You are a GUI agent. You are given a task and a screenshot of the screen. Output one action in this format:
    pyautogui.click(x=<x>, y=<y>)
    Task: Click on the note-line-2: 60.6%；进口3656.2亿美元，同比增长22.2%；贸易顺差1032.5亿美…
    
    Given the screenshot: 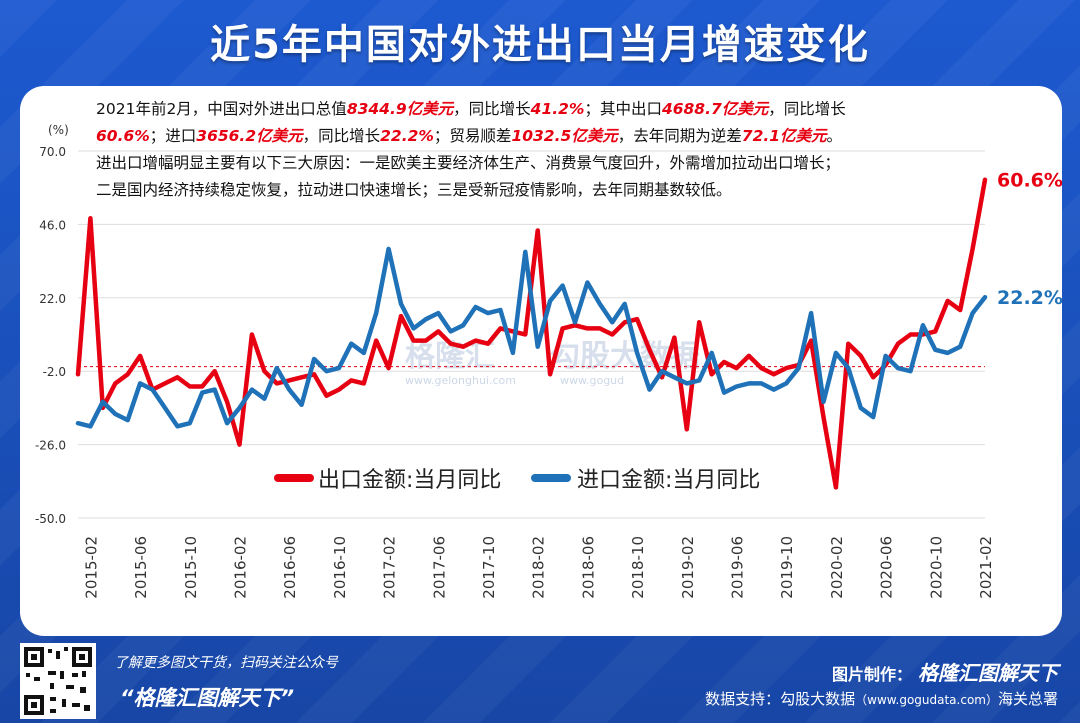 What is the action you would take?
    pyautogui.click(x=556, y=136)
    